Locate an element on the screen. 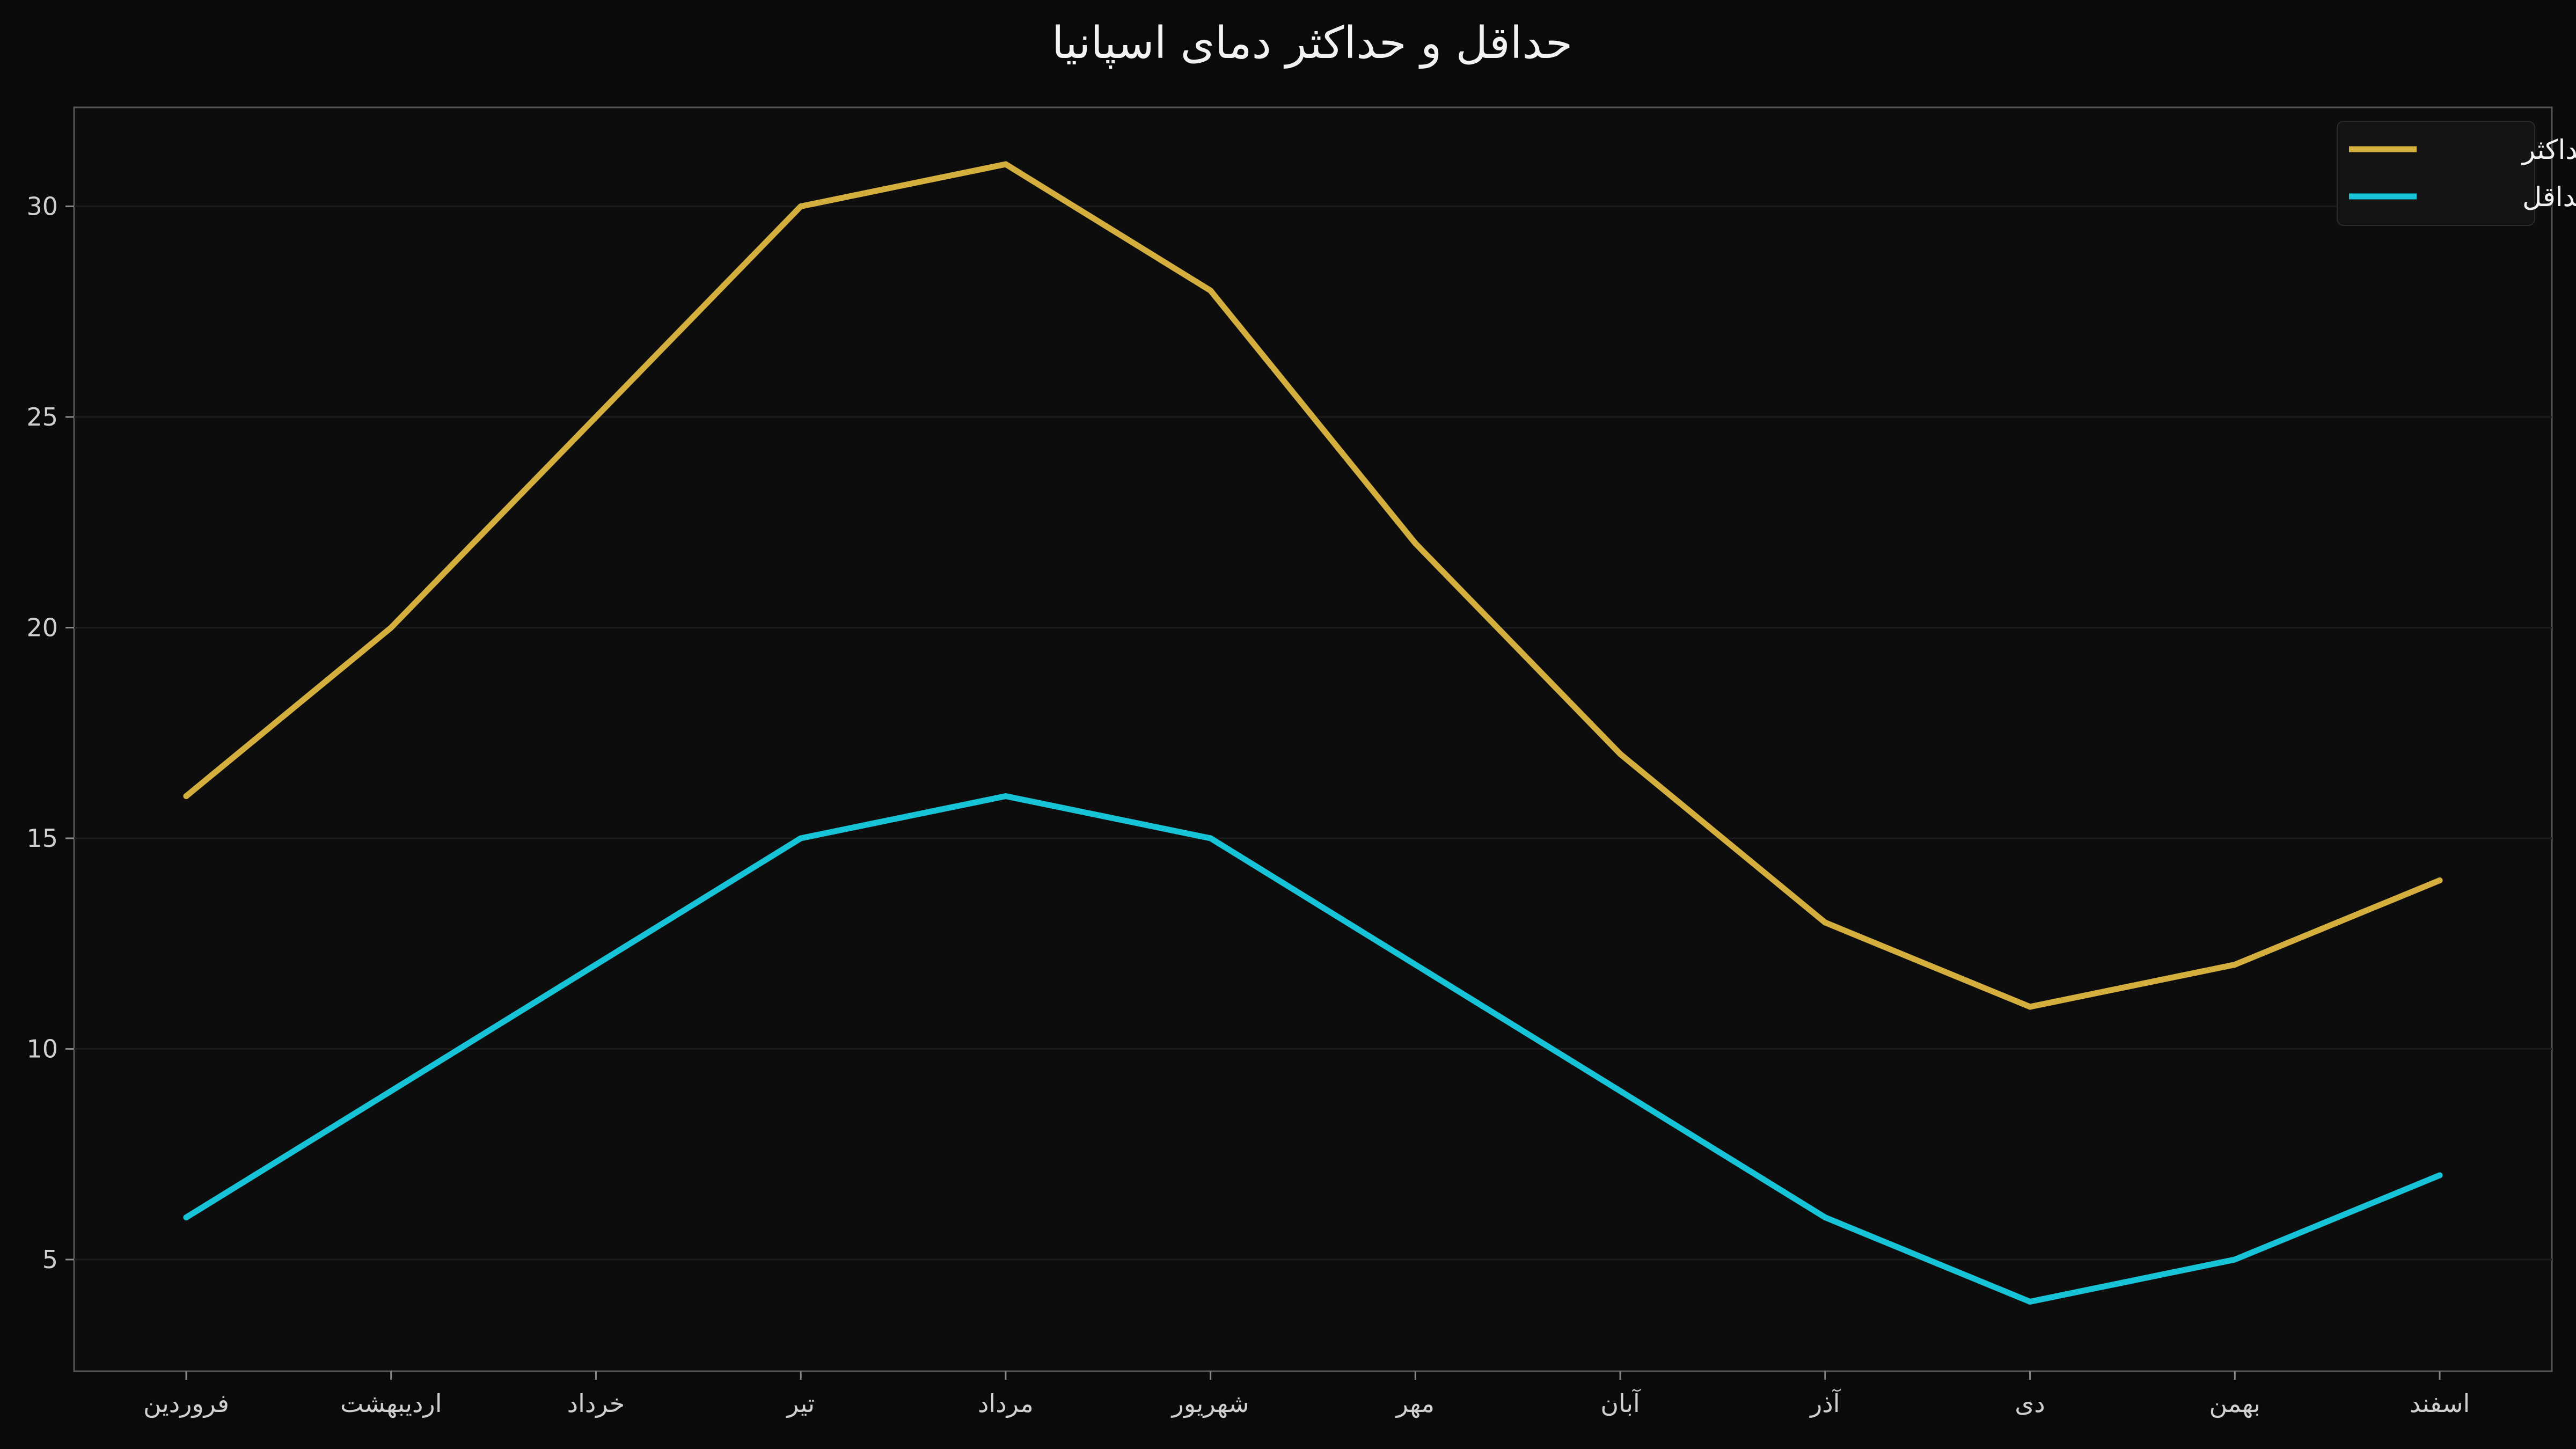  x-tick-label: دی is located at coordinates (2030, 1403).